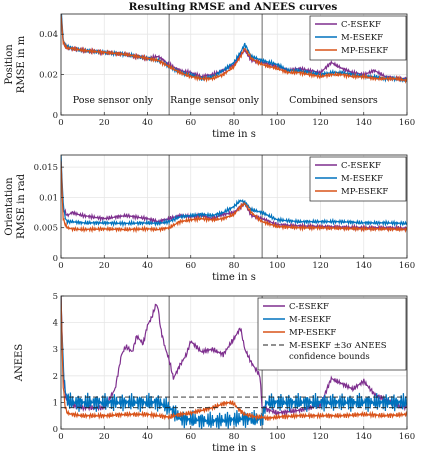 The width and height of the screenshot is (438, 457). What do you see at coordinates (55, 377) in the screenshot?
I see `y-tick-label: 2` at bounding box center [55, 377].